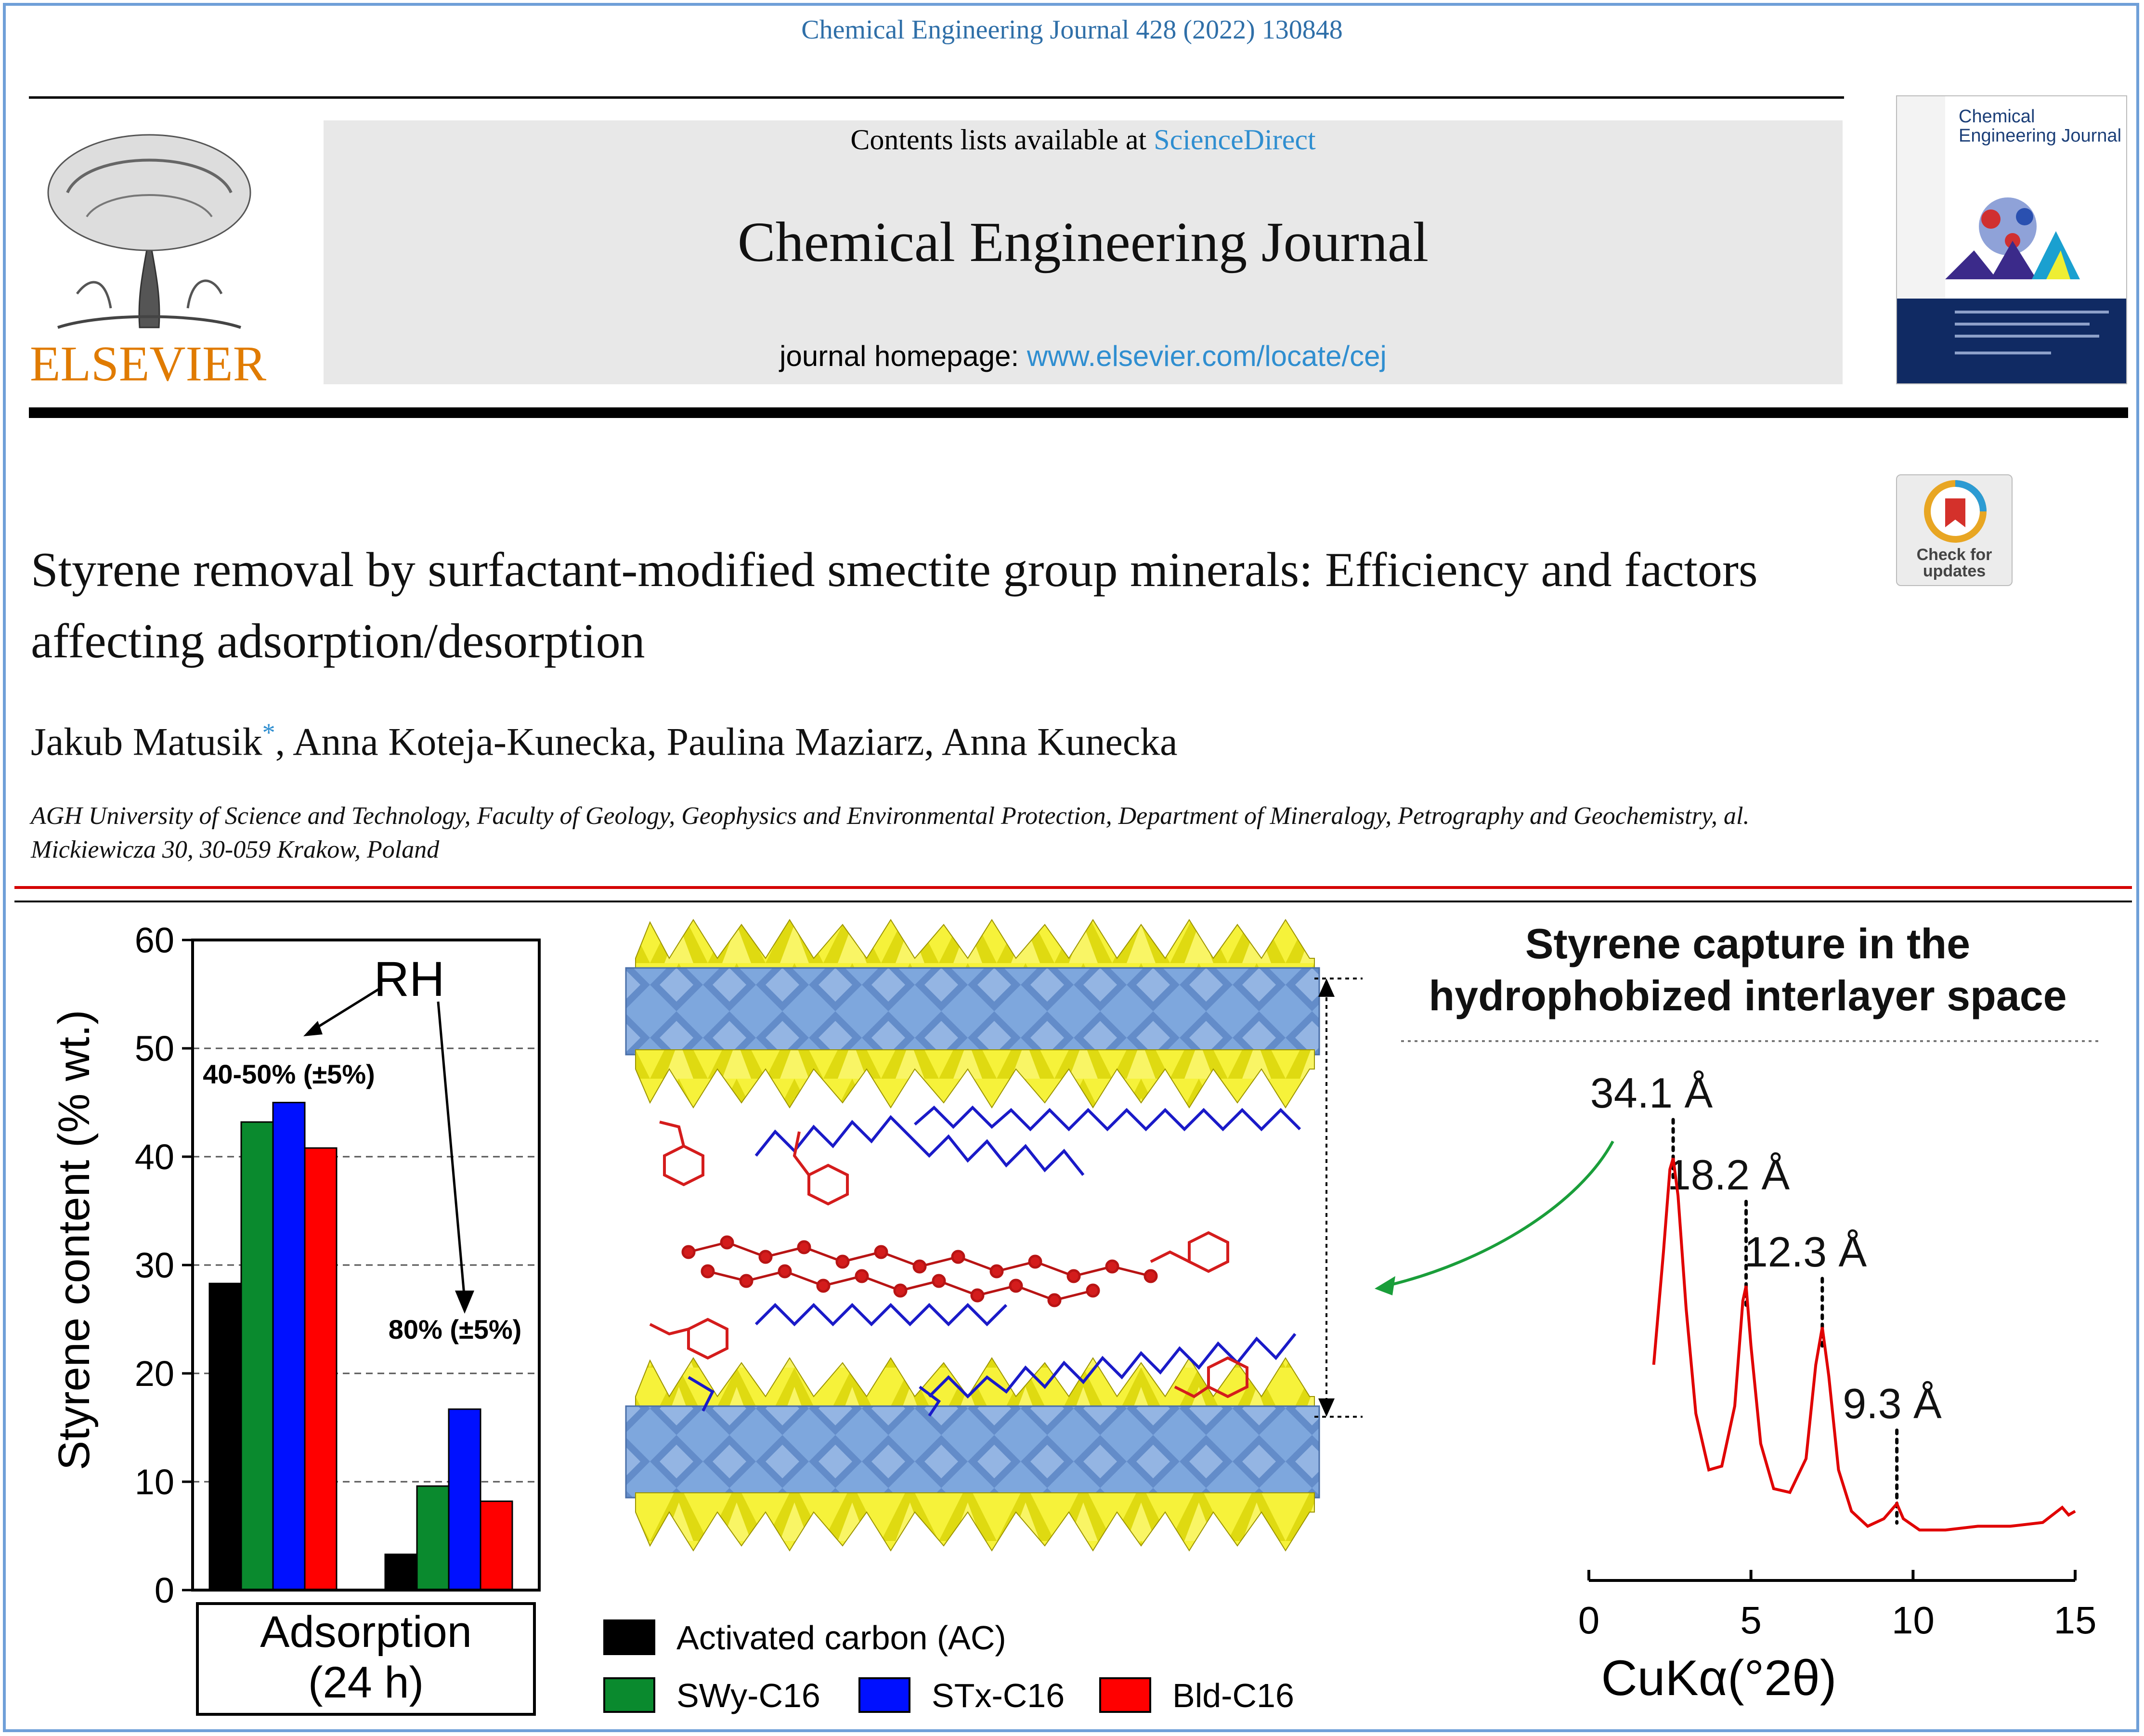  I want to click on author-name: Paulina Maziarz, so click(795, 741).